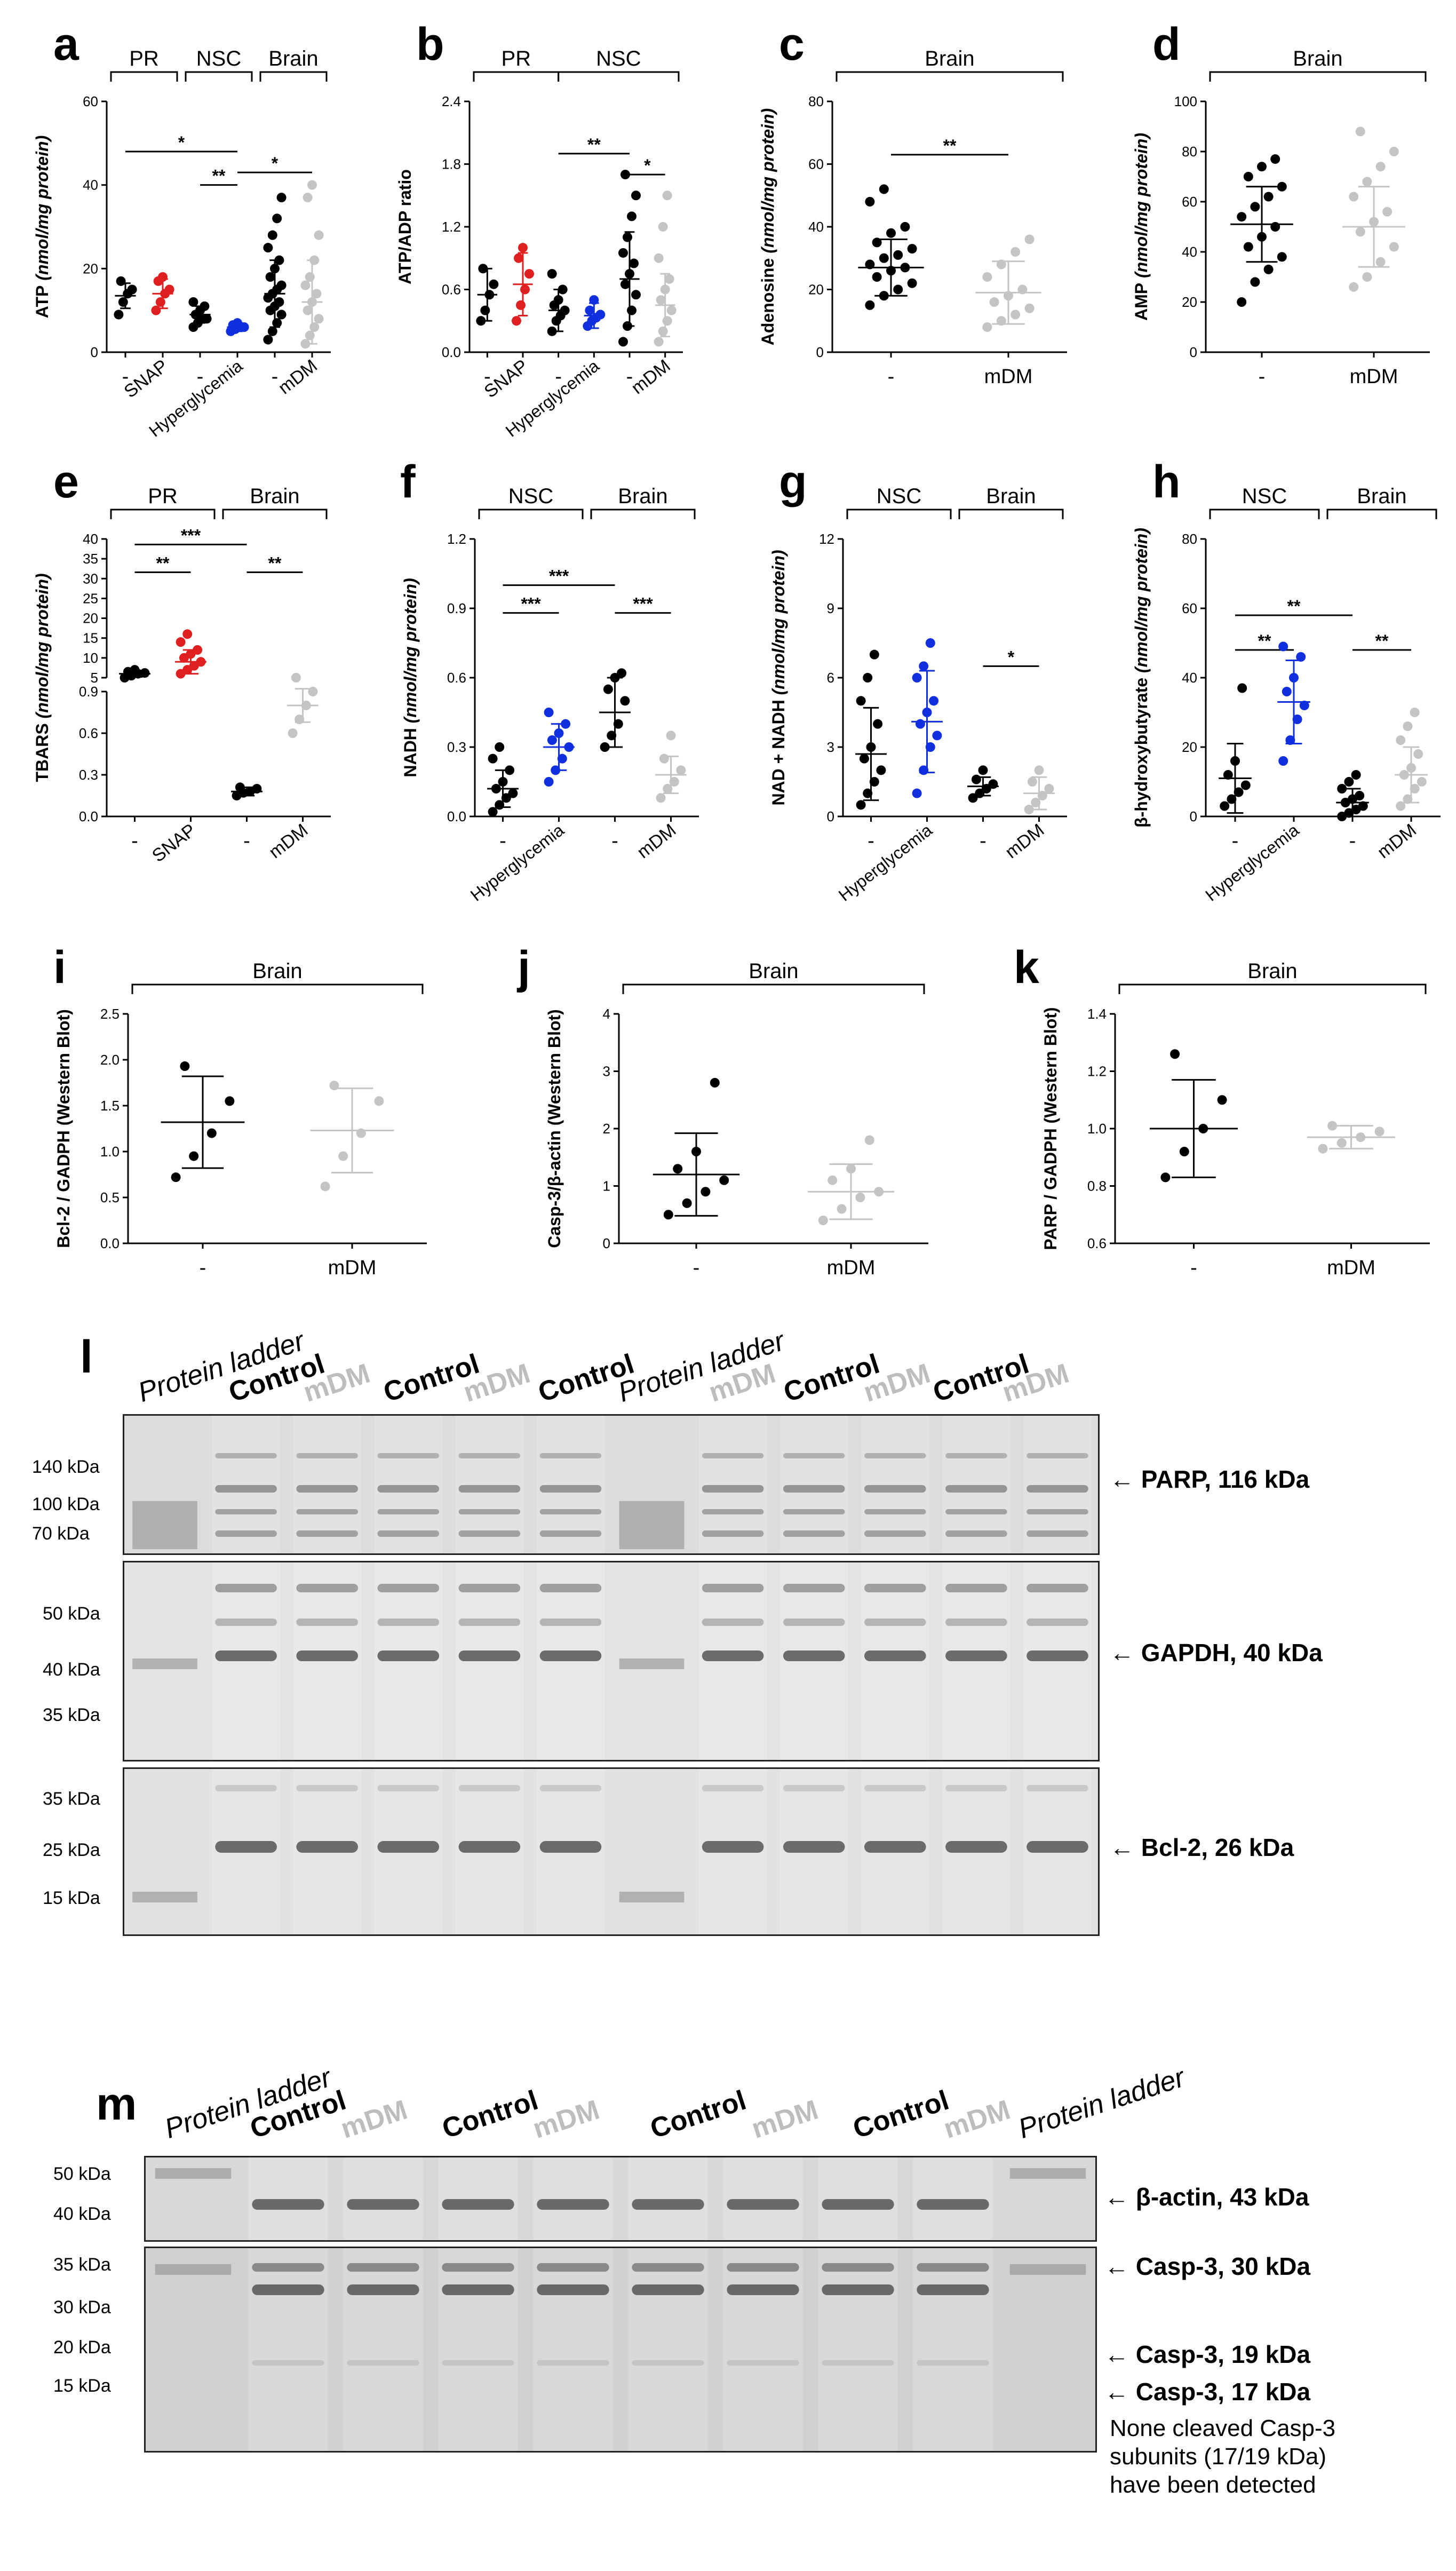  I want to click on y-axis-label: PARP / GADPH (Western Blot), so click(1050, 1128).